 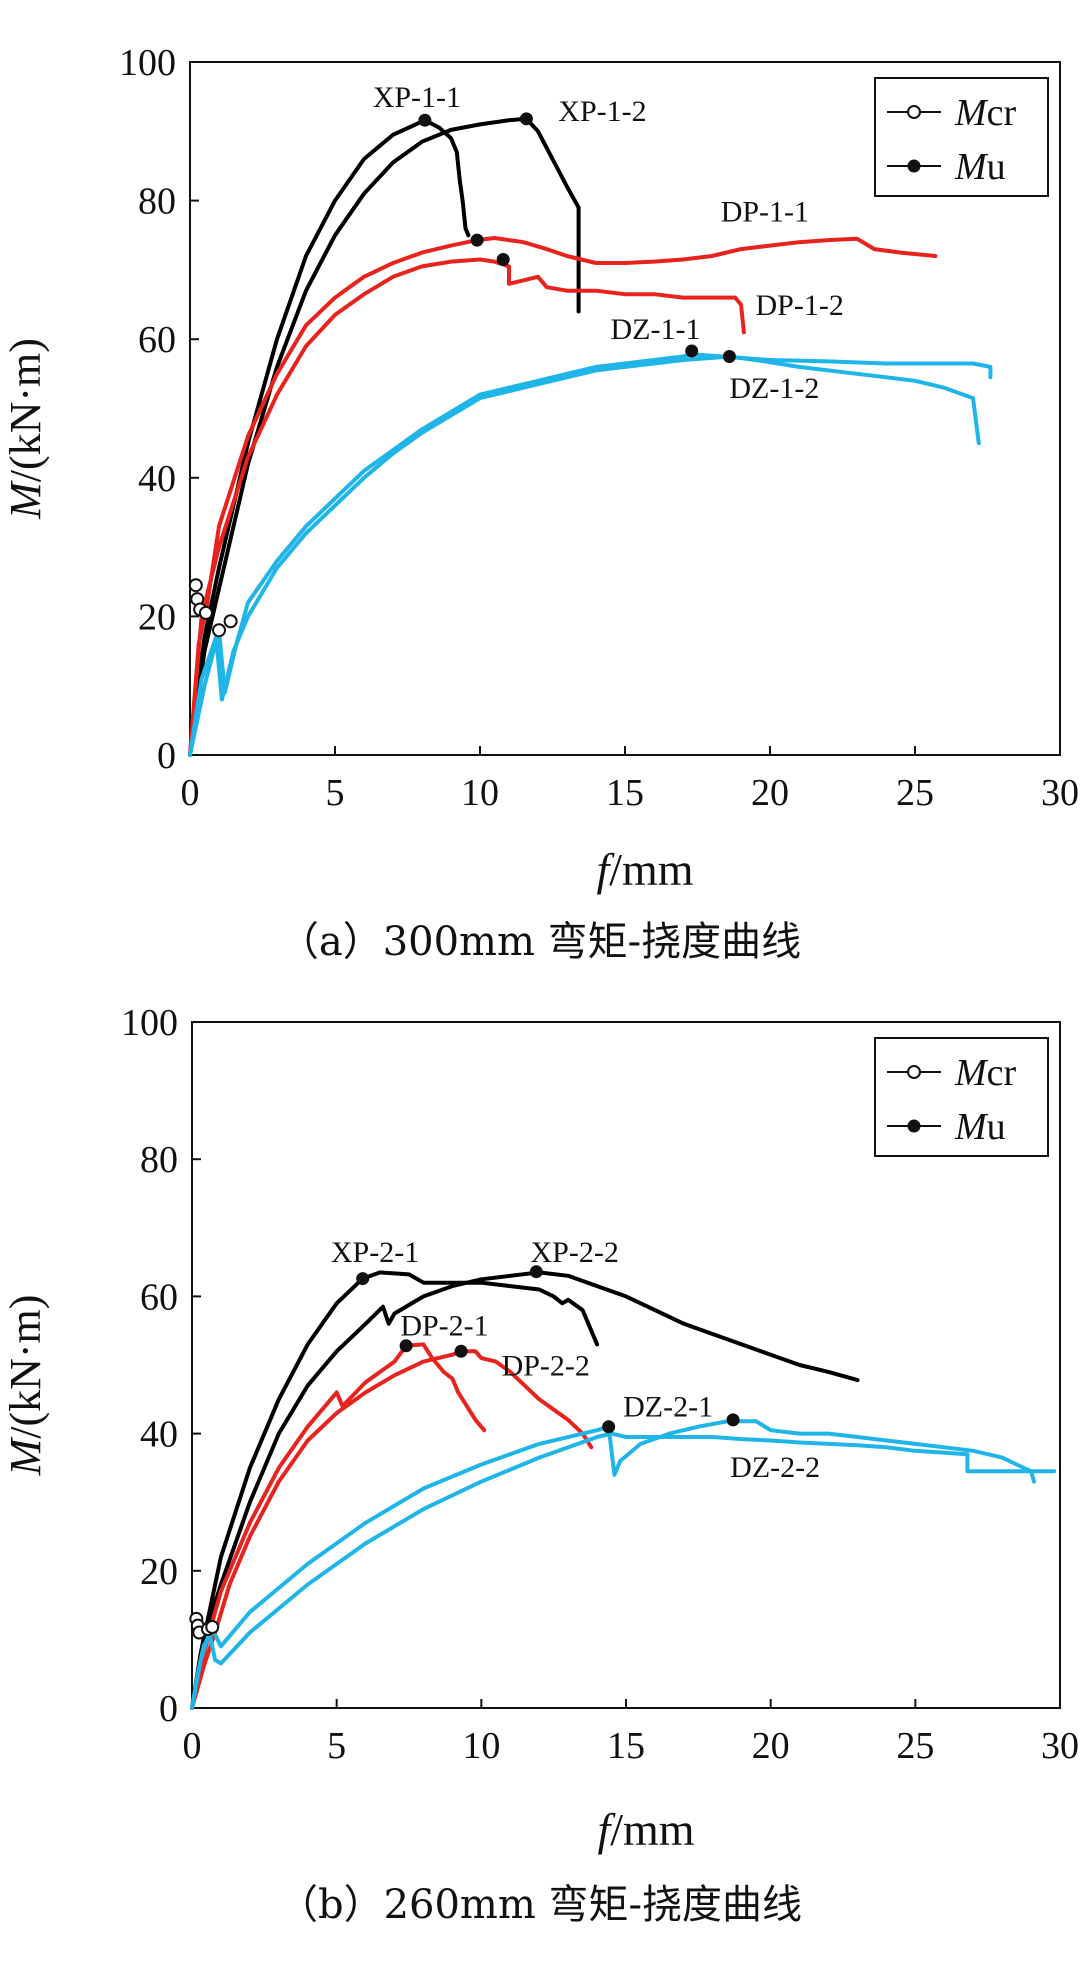 I want to click on series-annotation: DZ-1-1, so click(x=656, y=329).